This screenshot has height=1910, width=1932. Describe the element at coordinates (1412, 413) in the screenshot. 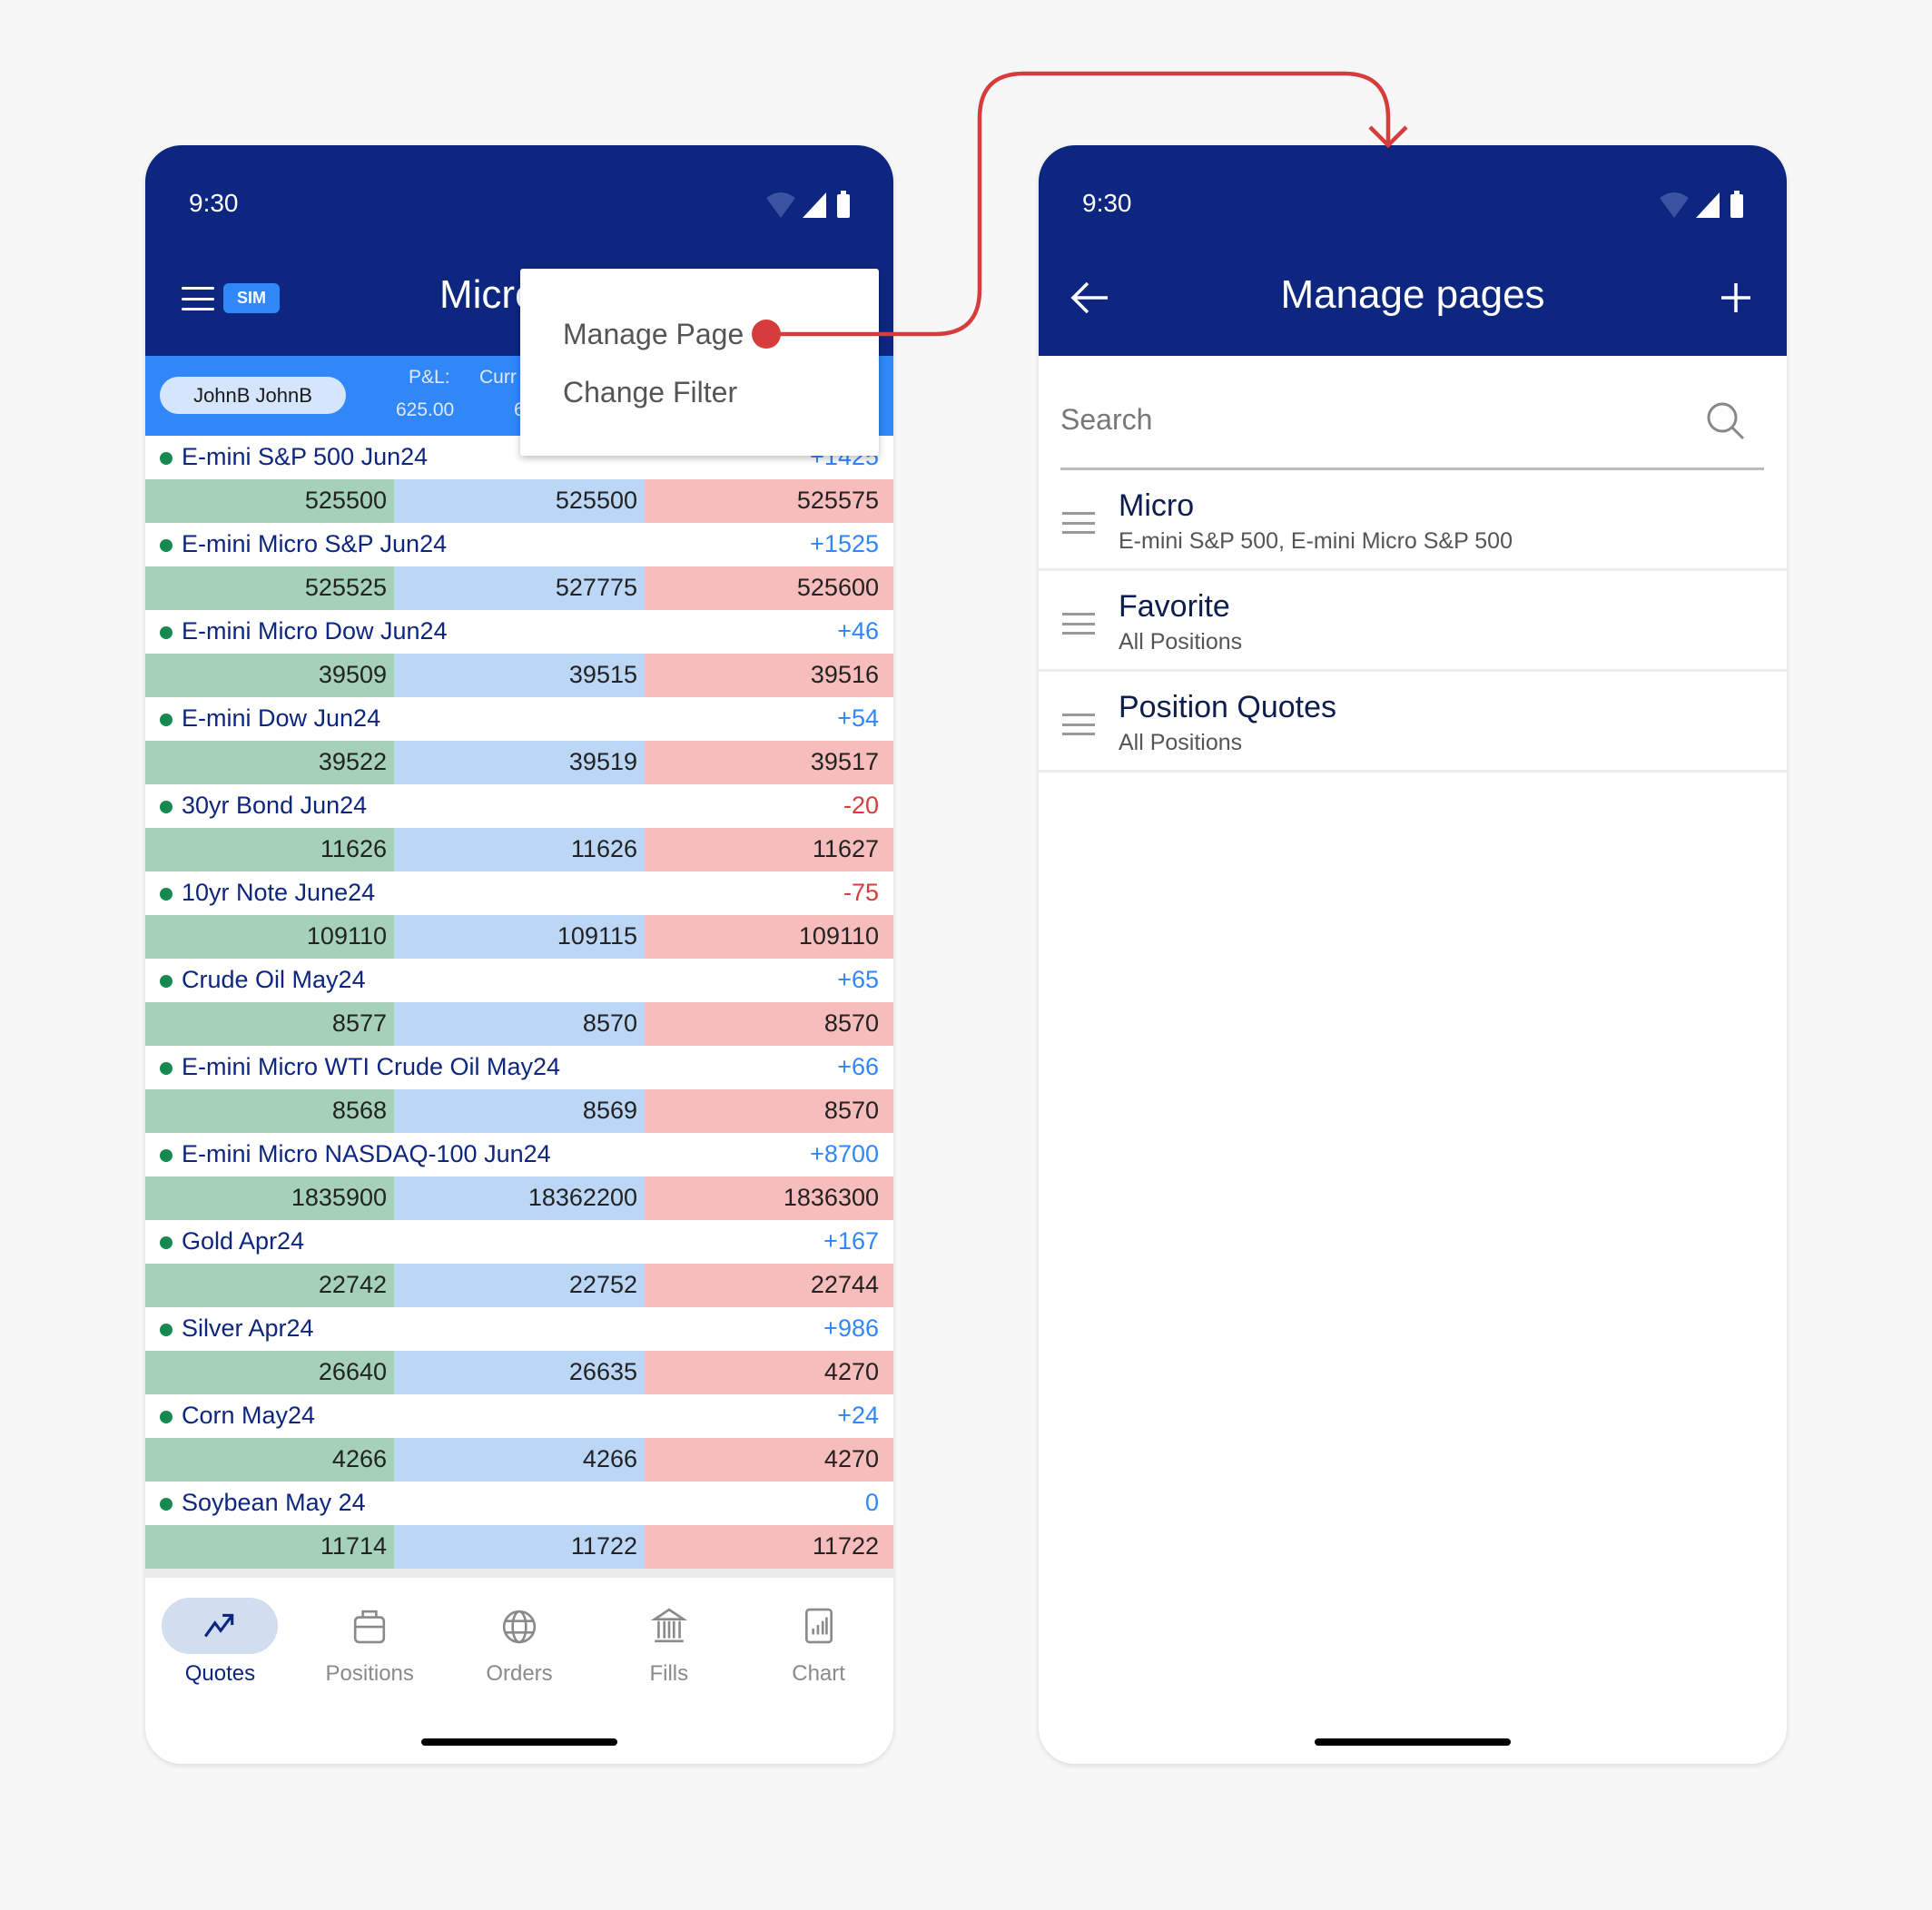

I see `search-input: Search` at that location.